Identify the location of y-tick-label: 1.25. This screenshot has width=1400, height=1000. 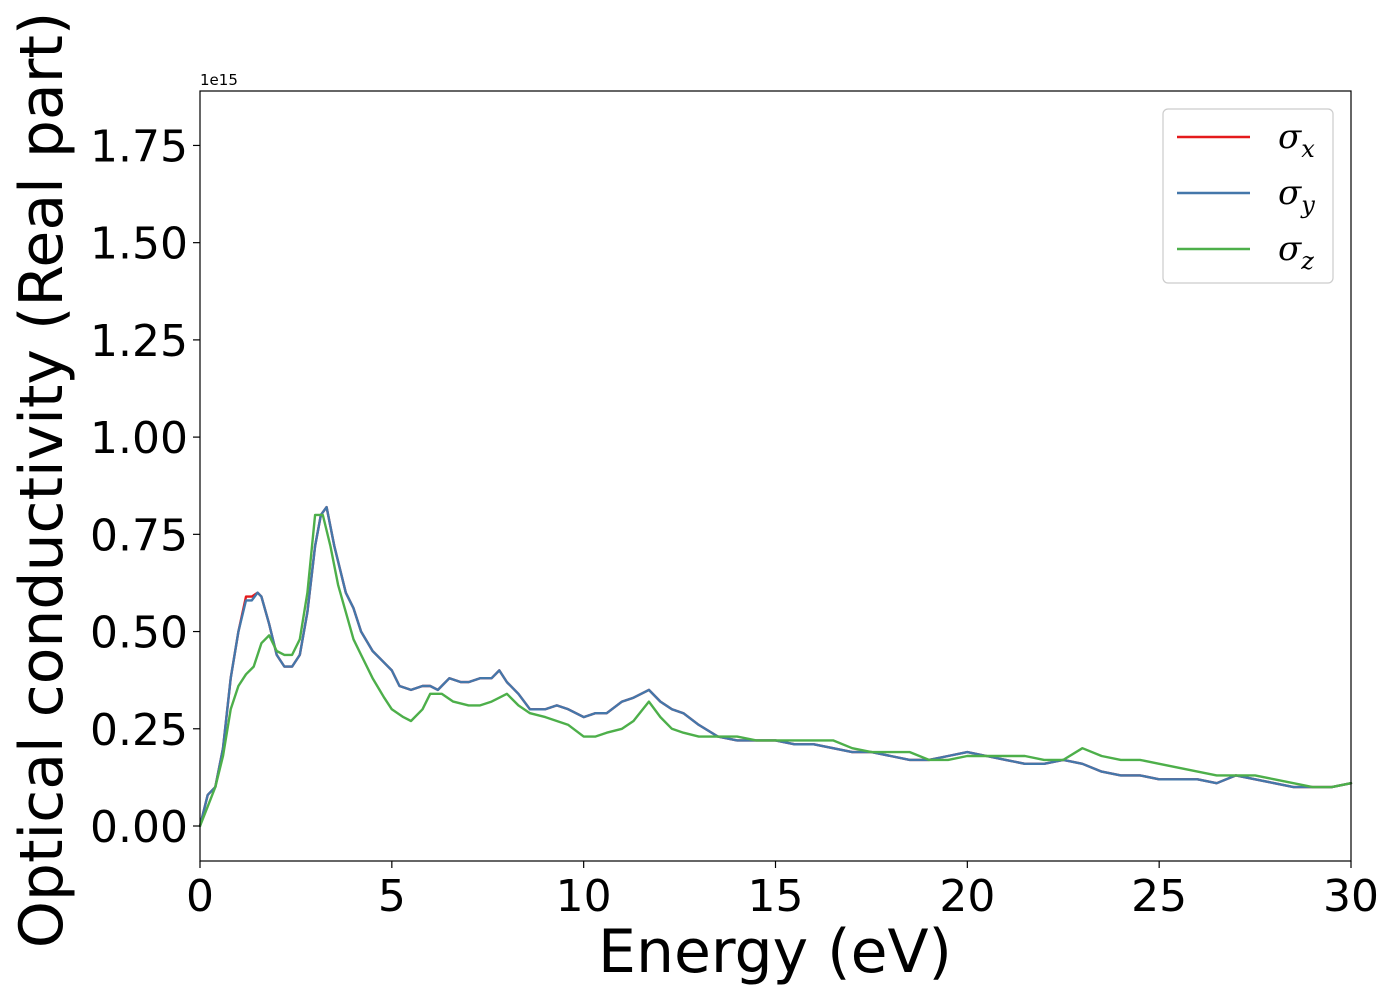
(139, 341).